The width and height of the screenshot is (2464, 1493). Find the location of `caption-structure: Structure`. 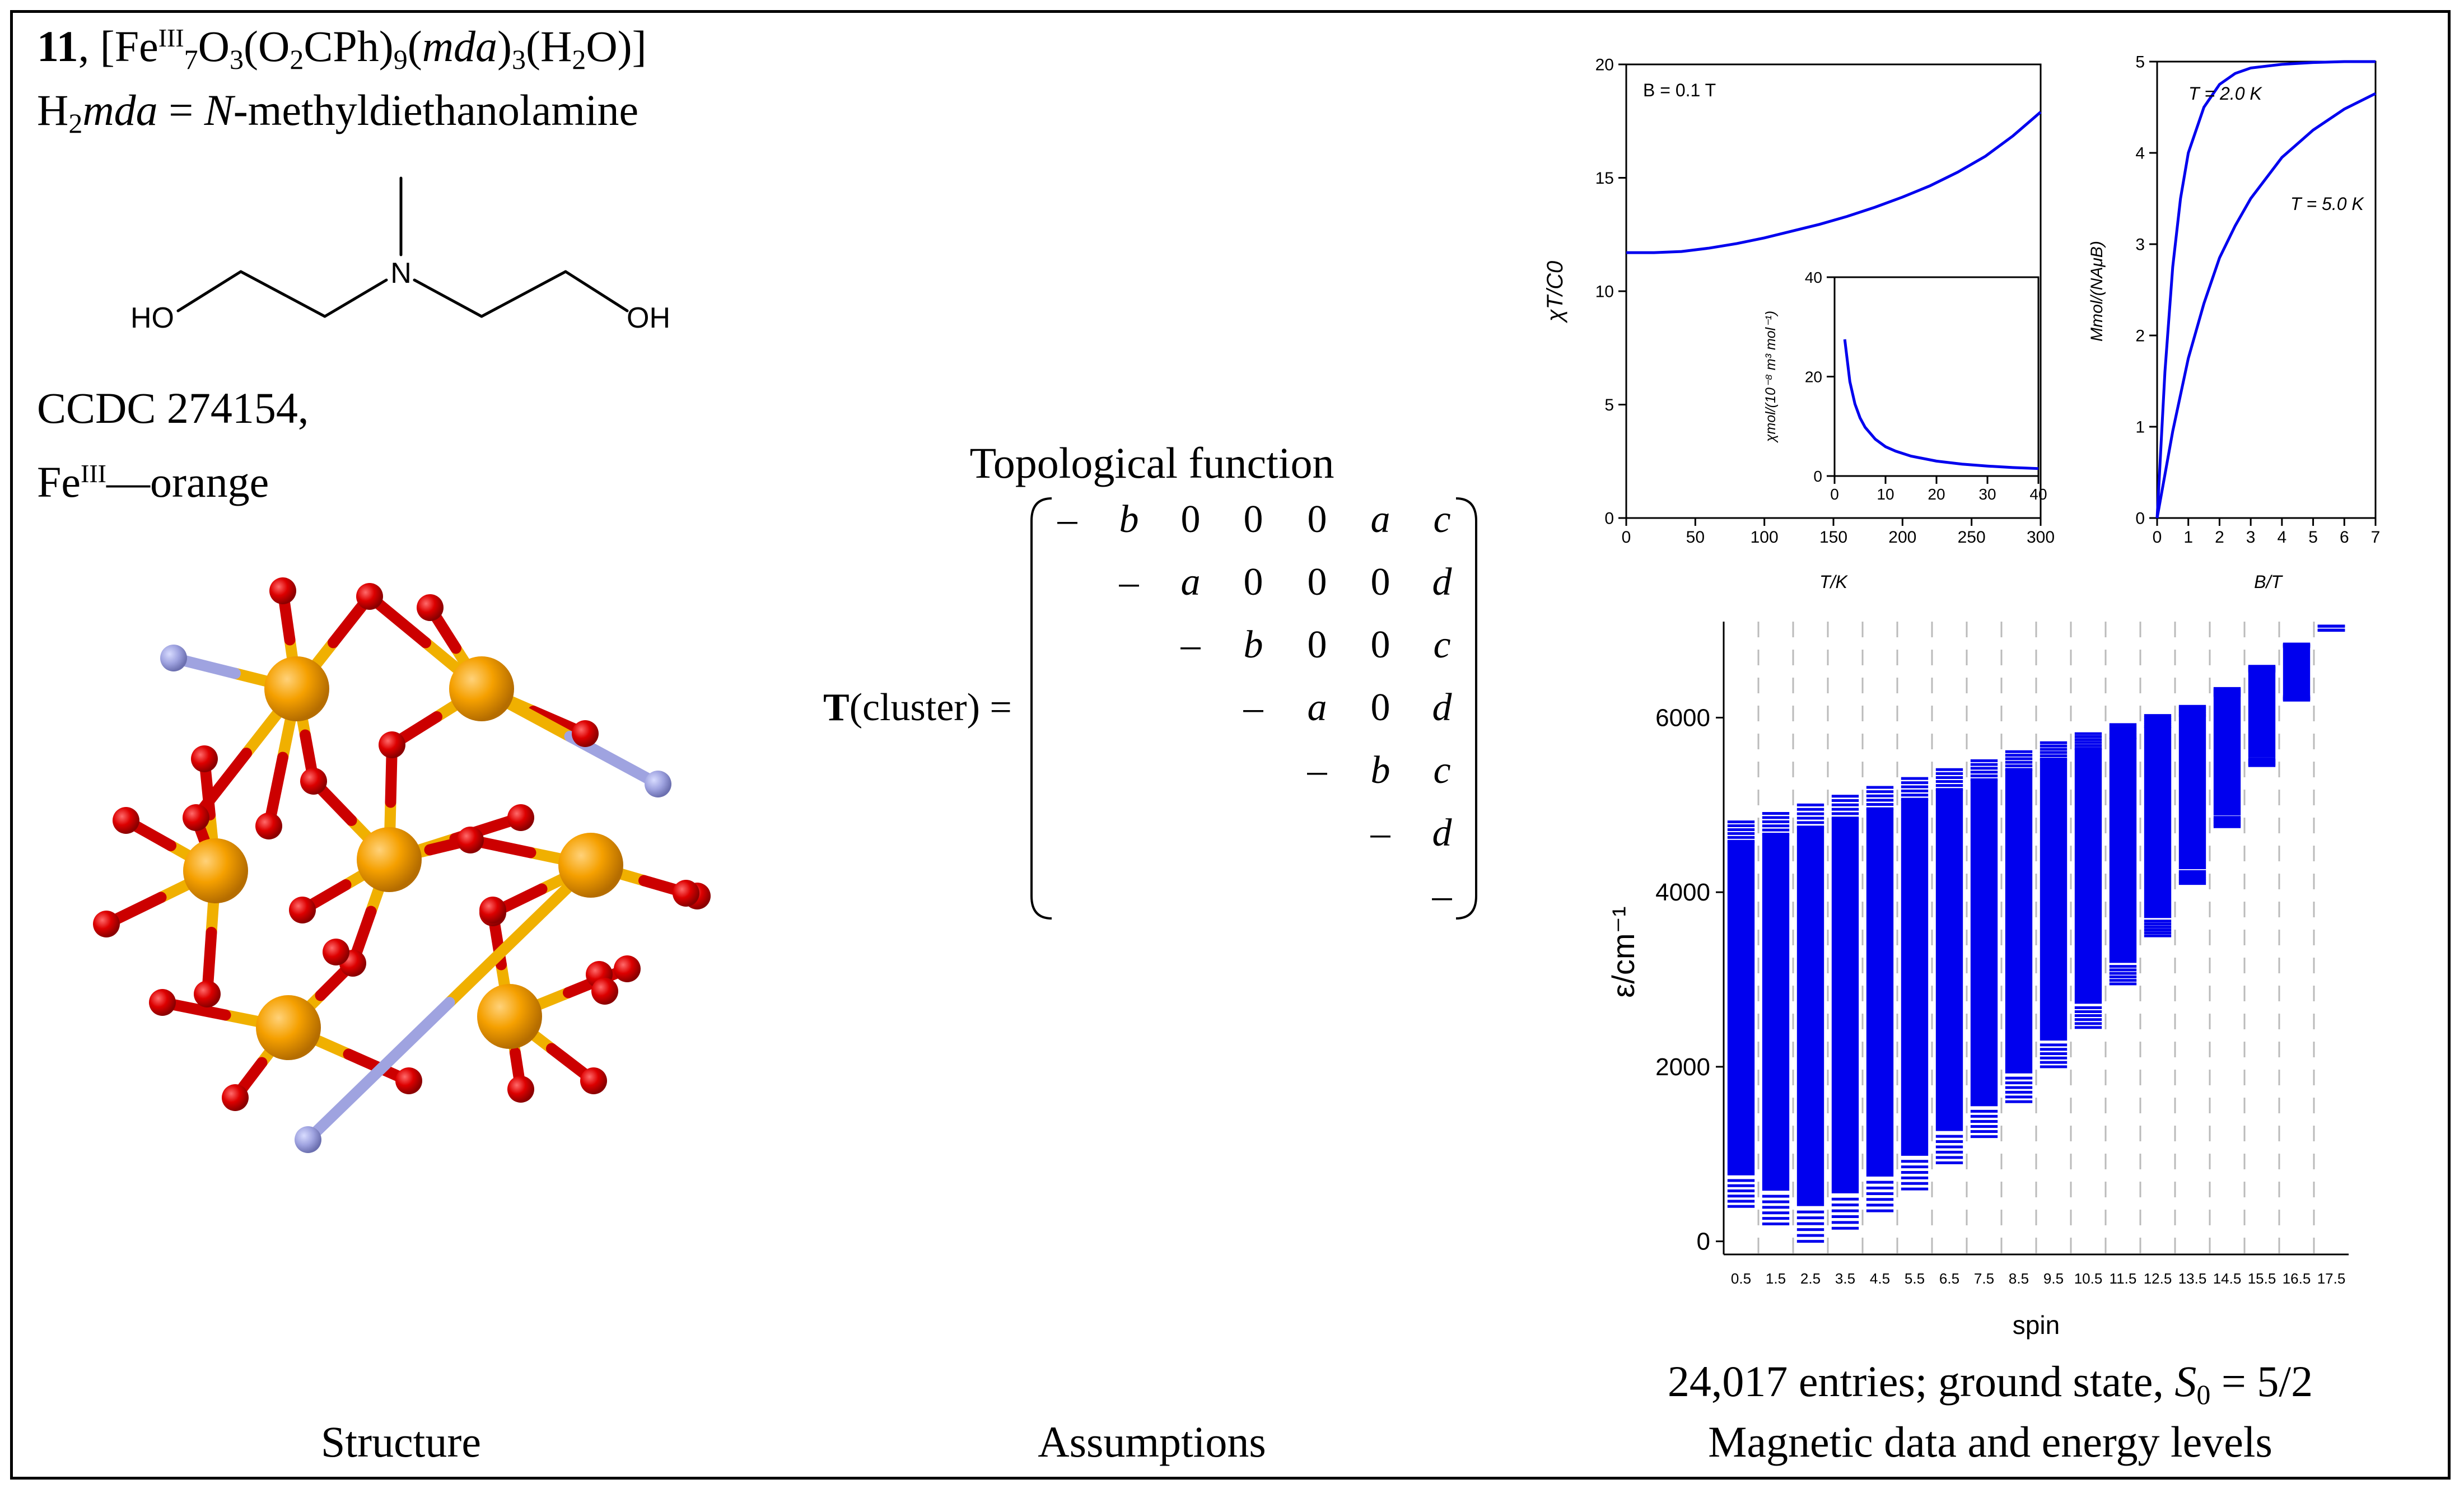

caption-structure: Structure is located at coordinates (401, 1441).